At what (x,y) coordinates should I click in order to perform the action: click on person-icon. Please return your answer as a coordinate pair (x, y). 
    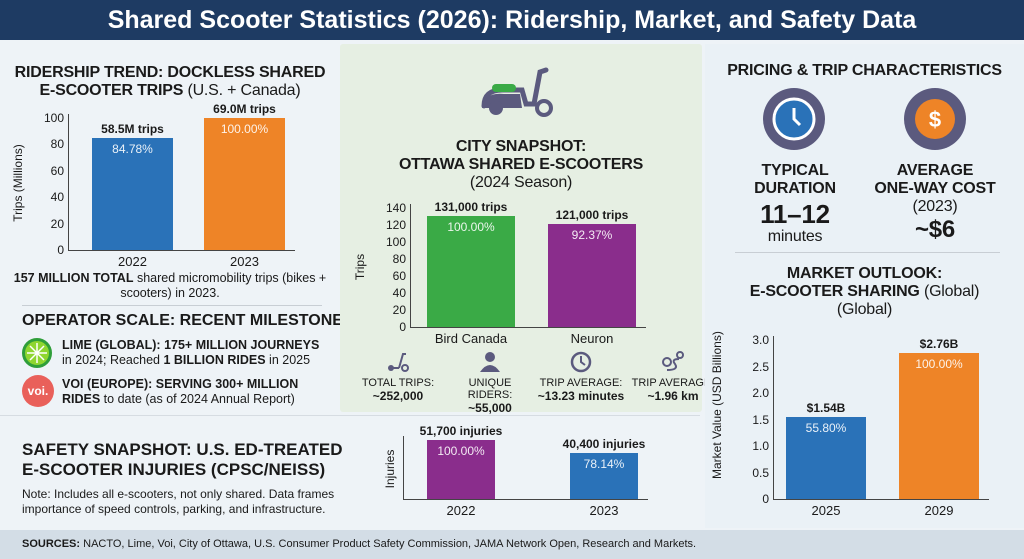
    Looking at the image, I should click on (490, 362).